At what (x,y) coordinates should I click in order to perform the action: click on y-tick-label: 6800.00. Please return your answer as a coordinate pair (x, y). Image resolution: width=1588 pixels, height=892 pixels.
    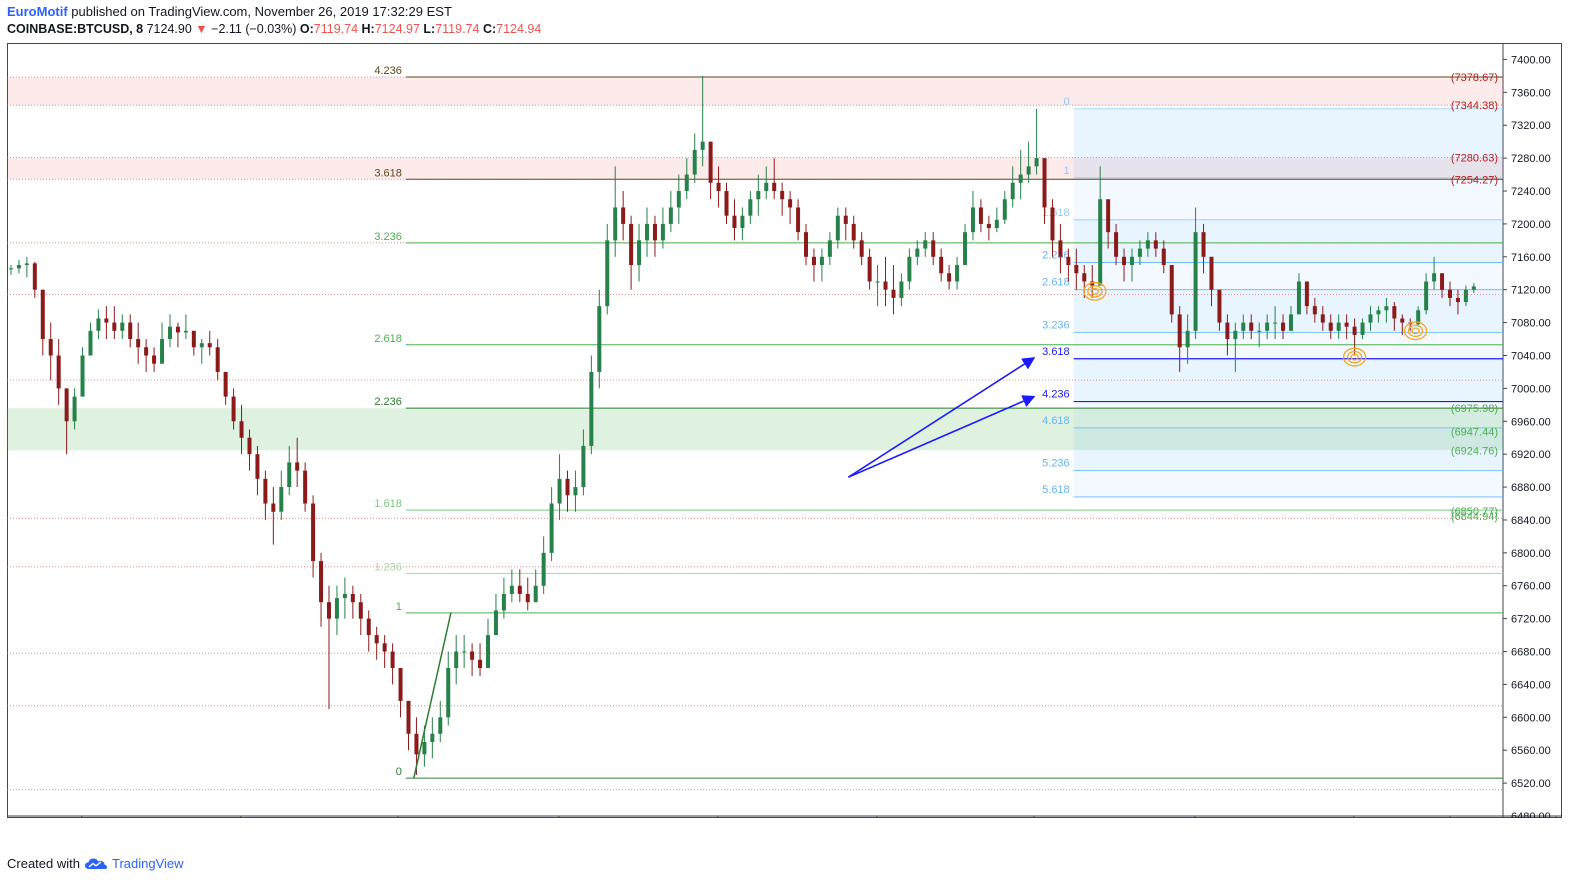
    Looking at the image, I should click on (1531, 554).